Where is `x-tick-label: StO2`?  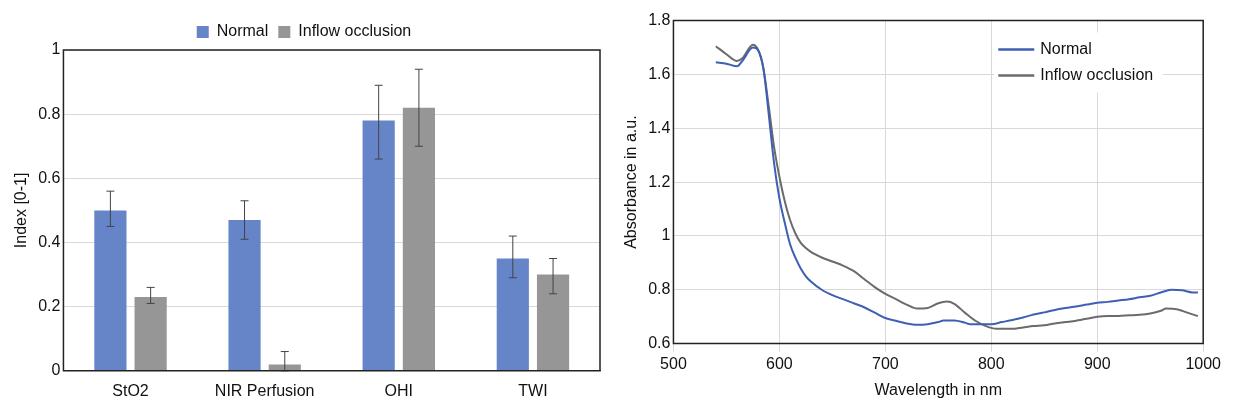 x-tick-label: StO2 is located at coordinates (130, 390).